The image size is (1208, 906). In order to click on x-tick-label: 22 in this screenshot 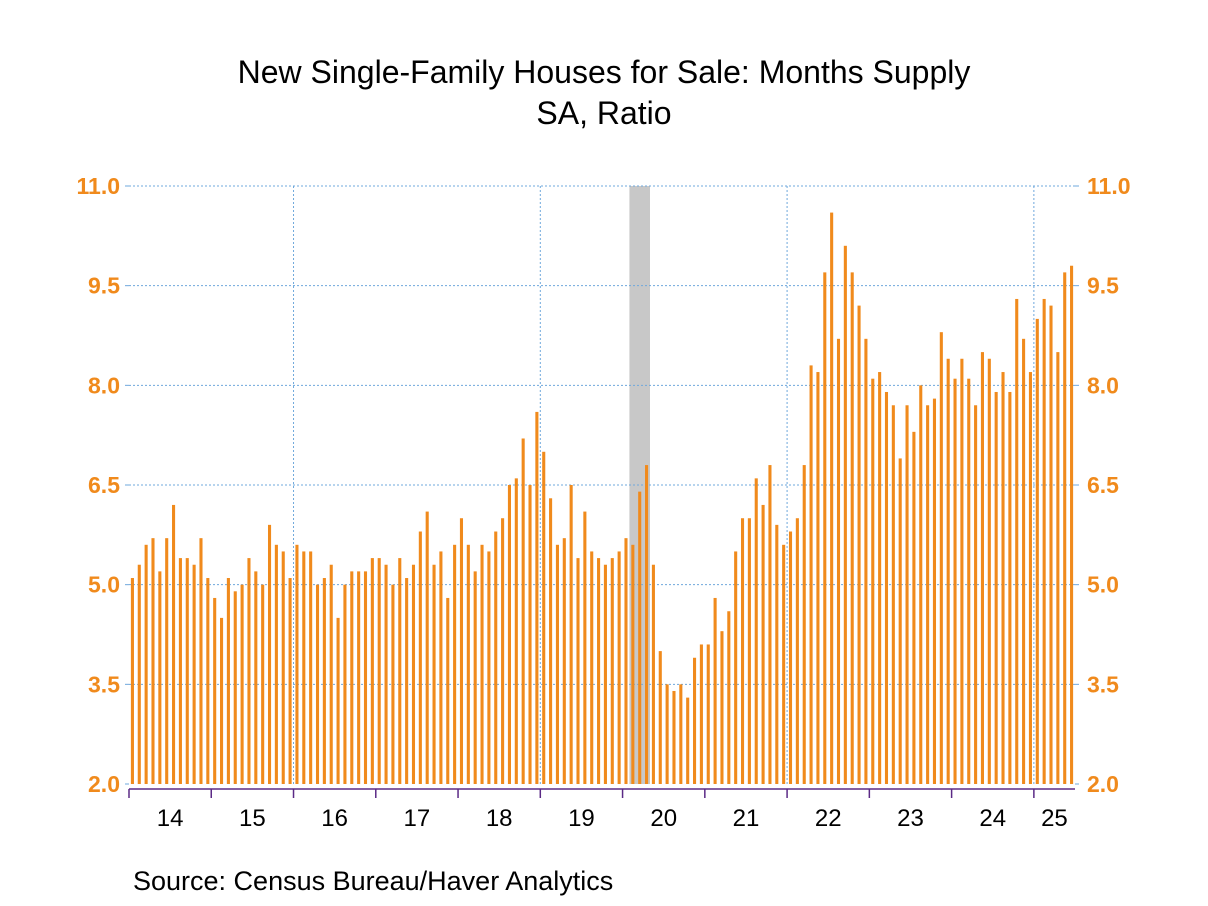, I will do `click(828, 818)`.